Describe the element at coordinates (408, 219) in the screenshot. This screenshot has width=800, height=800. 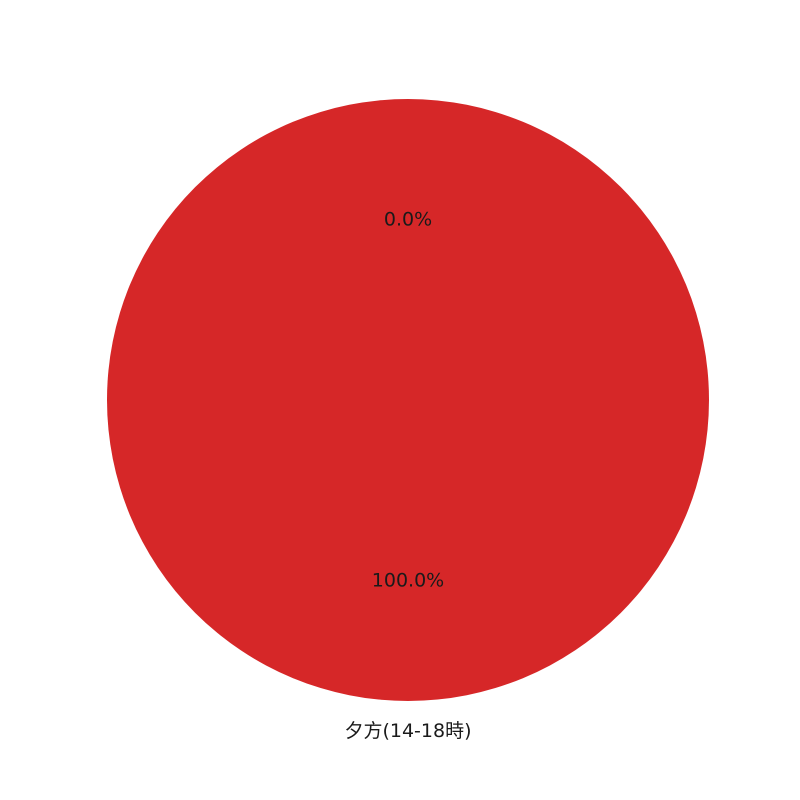
I see `pie-percent-label-0: 0.0%` at that location.